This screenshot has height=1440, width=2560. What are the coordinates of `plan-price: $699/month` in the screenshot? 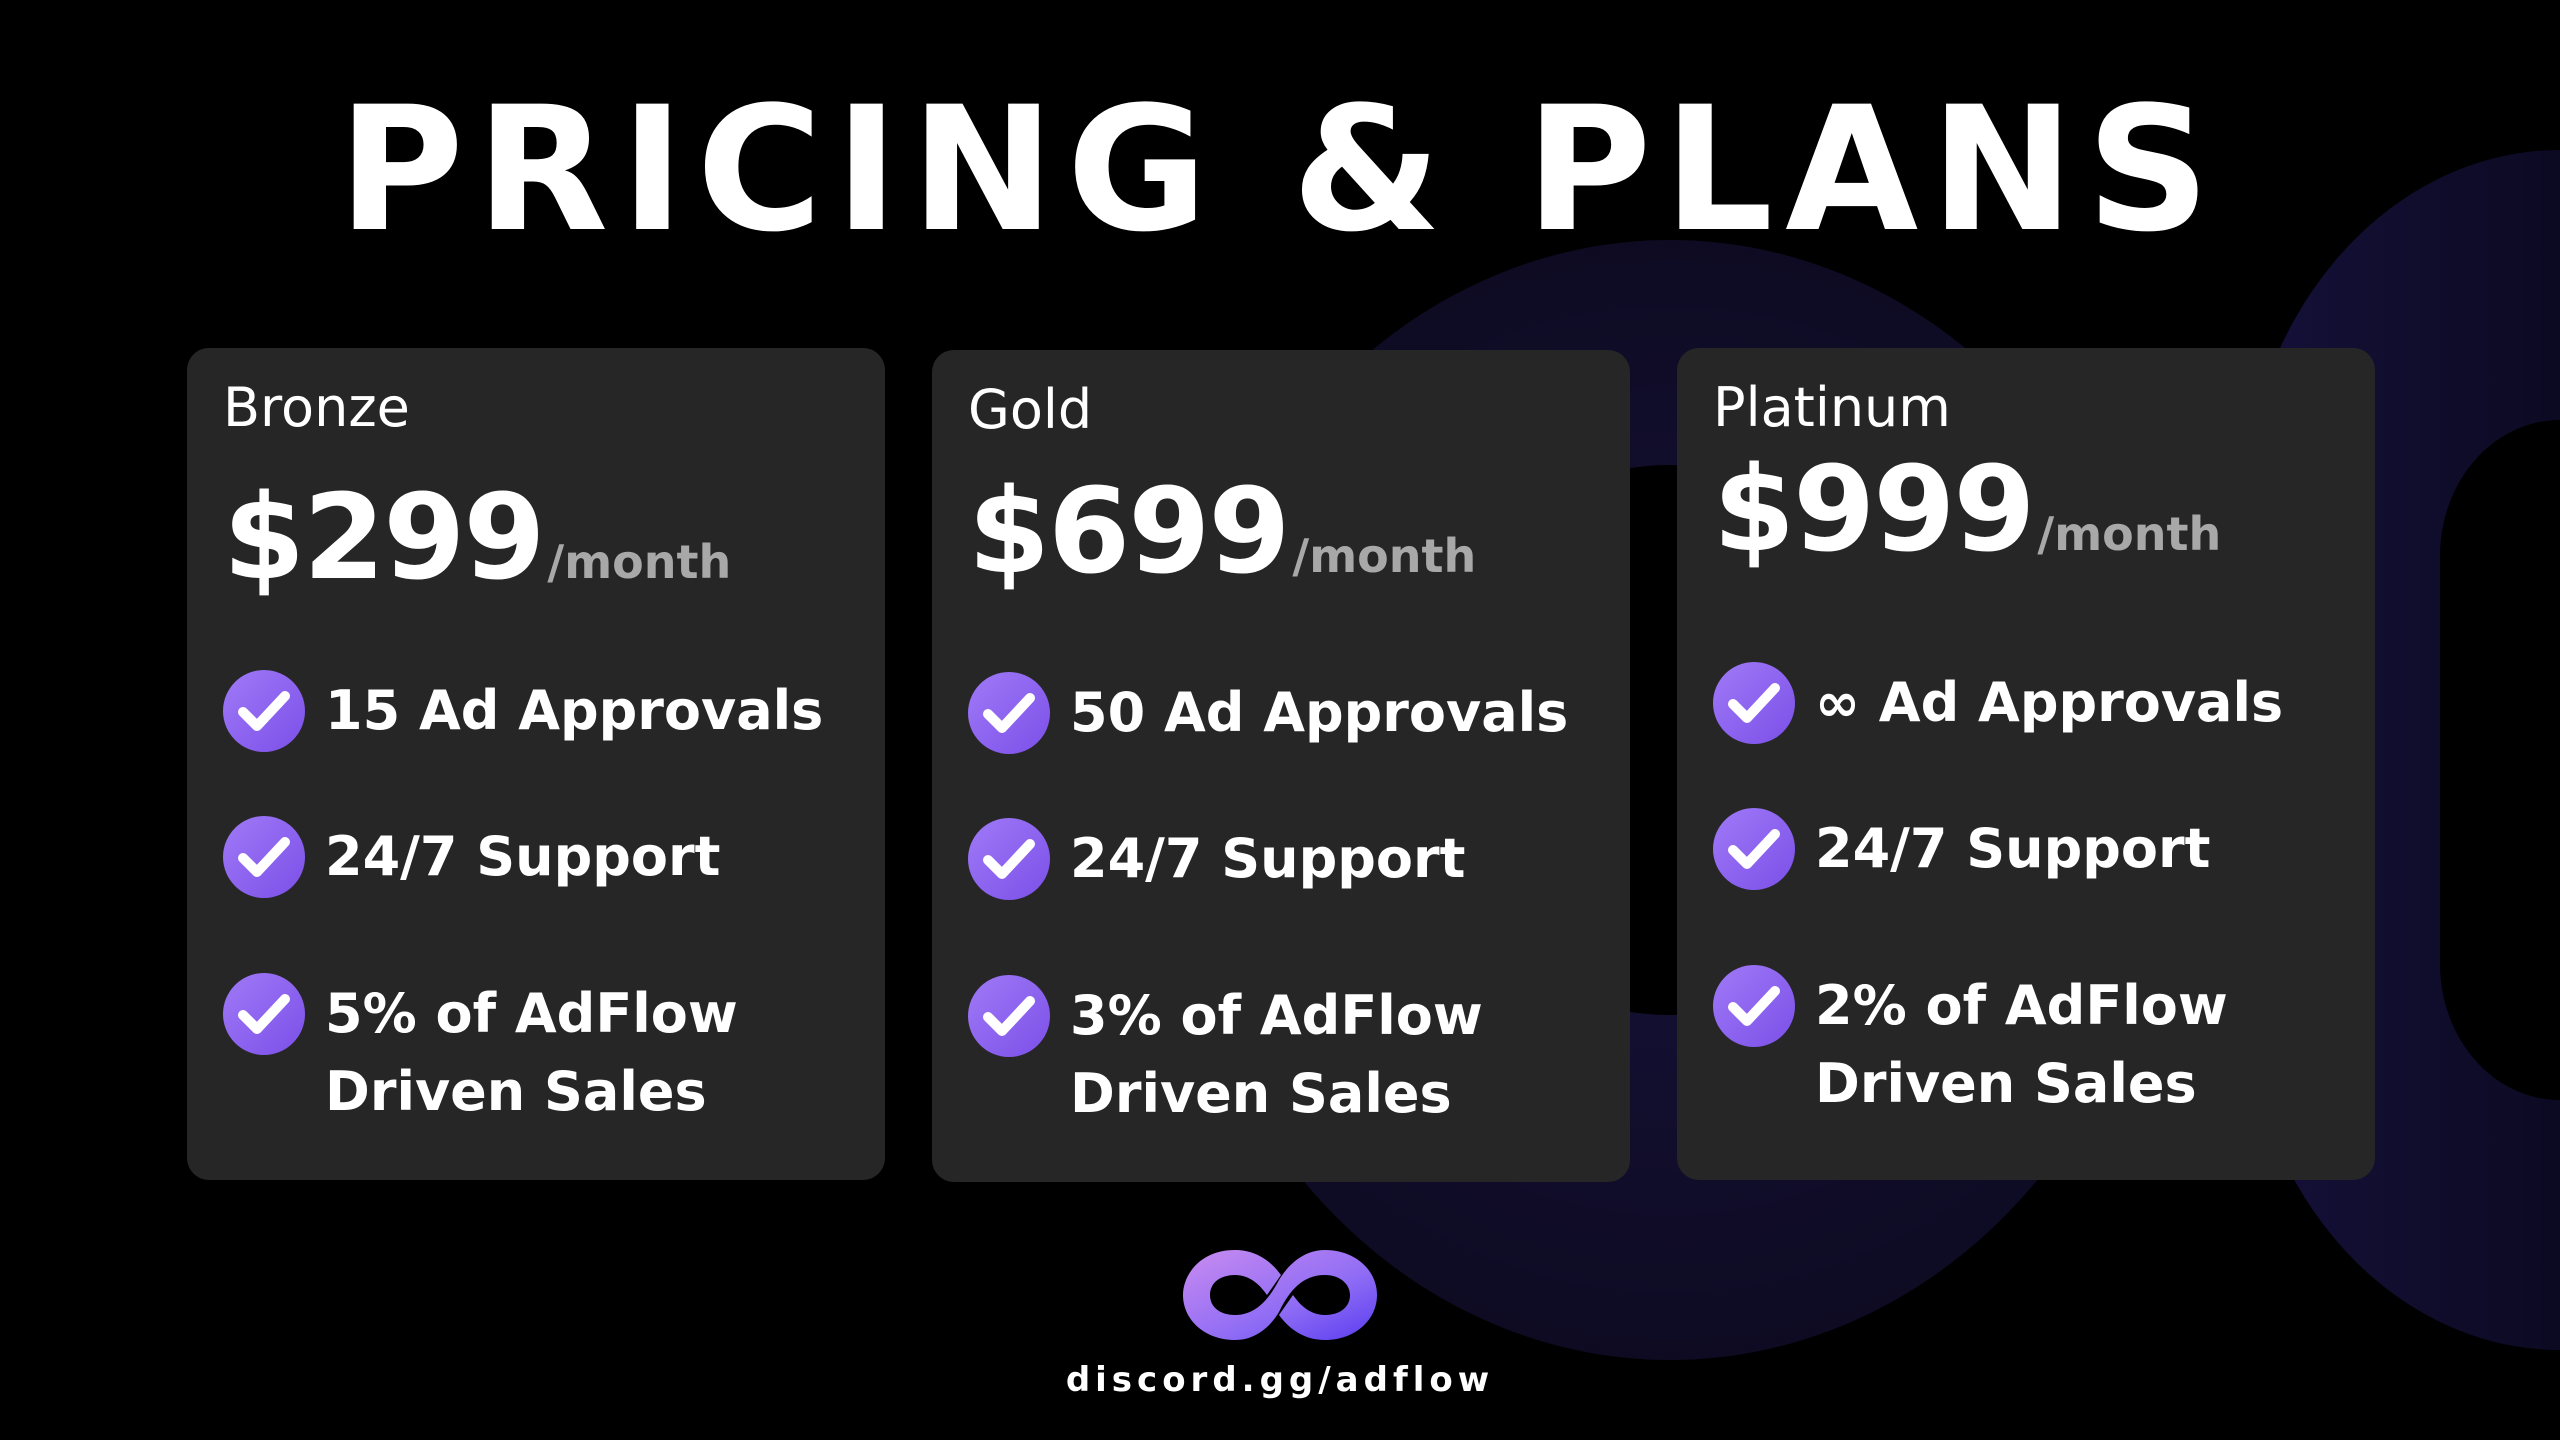 It's located at (1222, 531).